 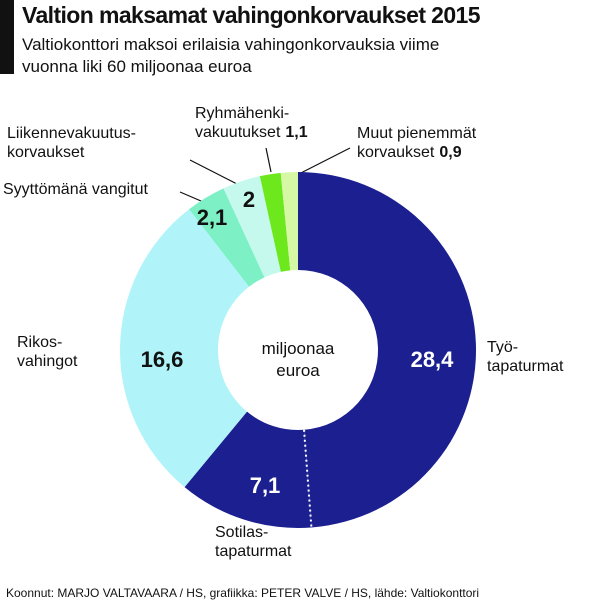 I want to click on category-name: Liikennevakuutus- korvaukset, so click(x=71, y=143).